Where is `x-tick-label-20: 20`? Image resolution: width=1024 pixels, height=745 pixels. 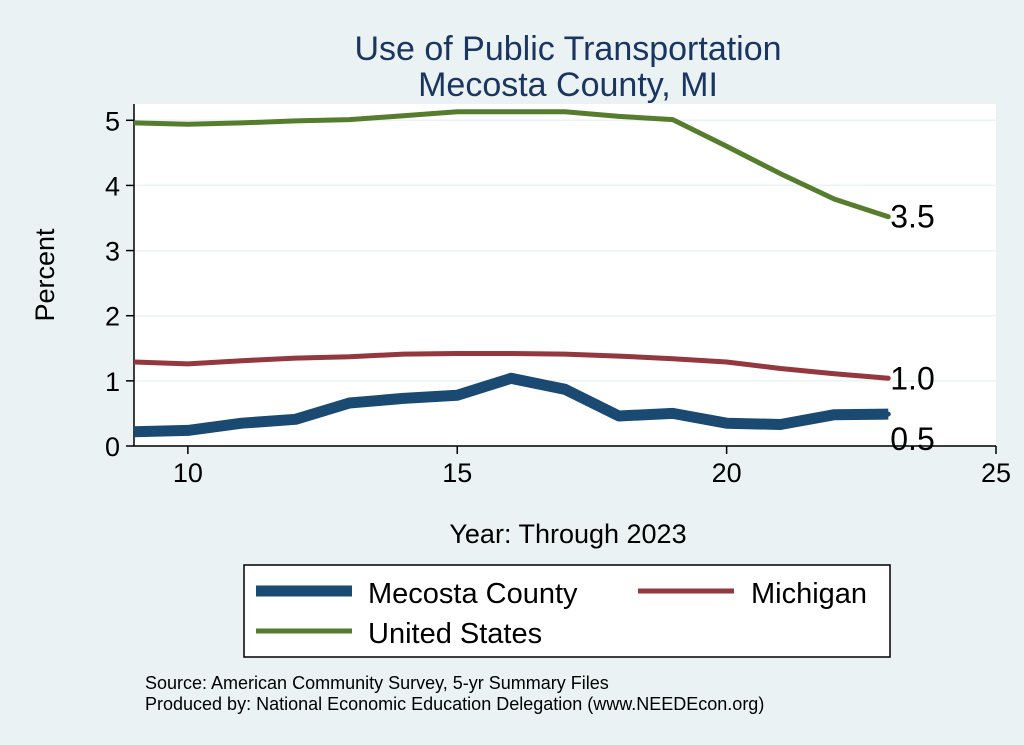 x-tick-label-20: 20 is located at coordinates (727, 473).